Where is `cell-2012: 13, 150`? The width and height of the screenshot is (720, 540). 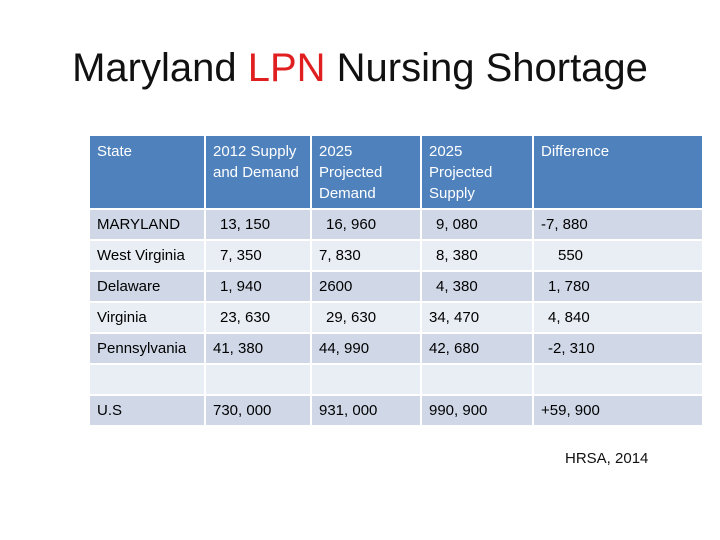
cell-2012: 13, 150 is located at coordinates (258, 225).